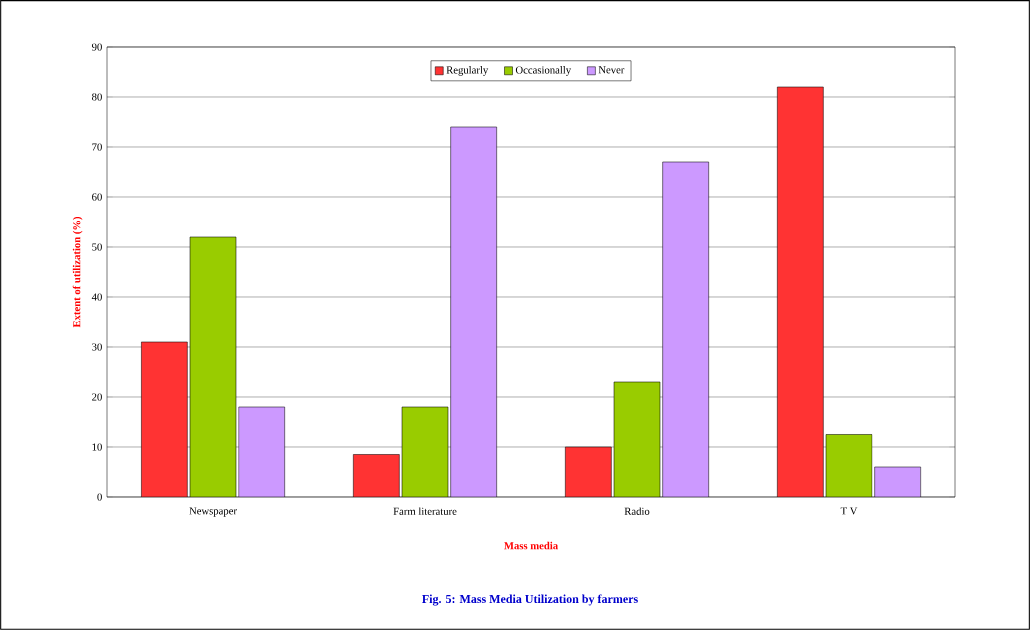 This screenshot has width=1030, height=630. I want to click on y-tick-label: 20, so click(97, 397).